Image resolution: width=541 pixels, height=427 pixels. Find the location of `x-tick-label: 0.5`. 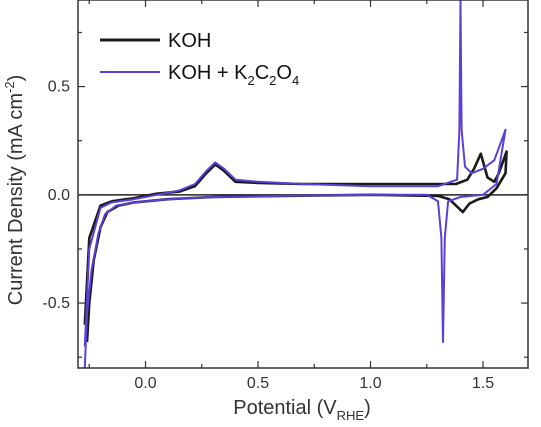

x-tick-label: 0.5 is located at coordinates (258, 383).